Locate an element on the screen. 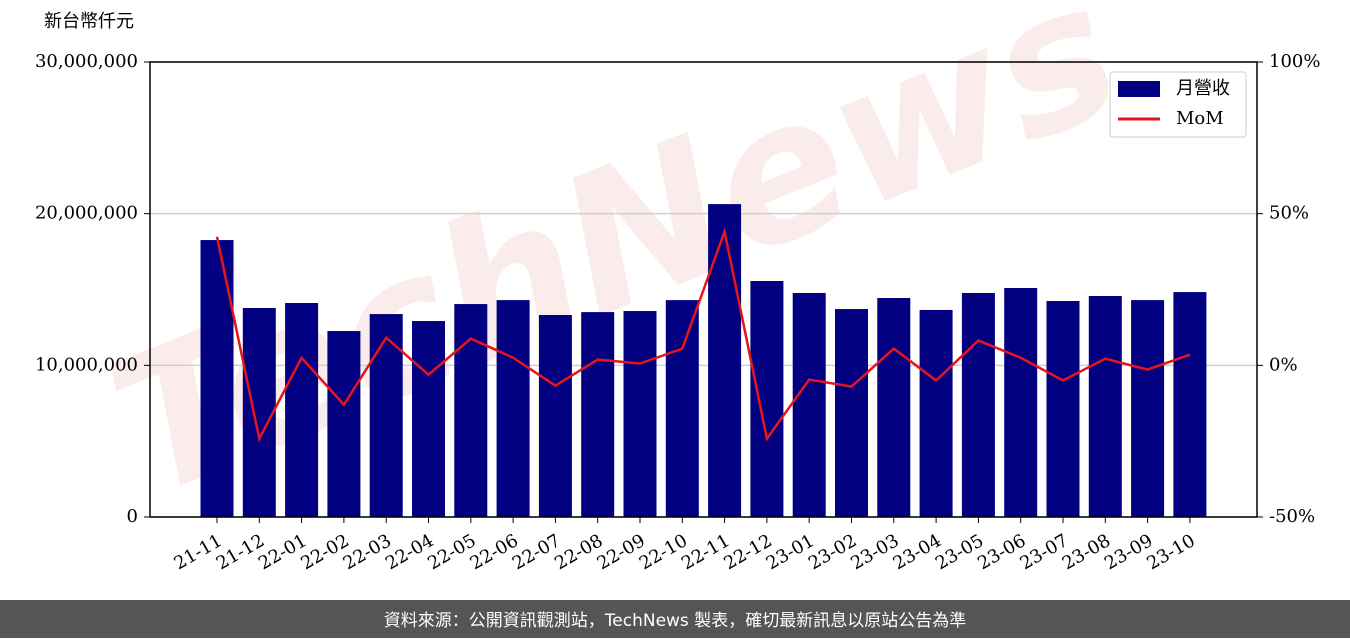  y-tick-label: 10,000,000 is located at coordinates (86, 364).